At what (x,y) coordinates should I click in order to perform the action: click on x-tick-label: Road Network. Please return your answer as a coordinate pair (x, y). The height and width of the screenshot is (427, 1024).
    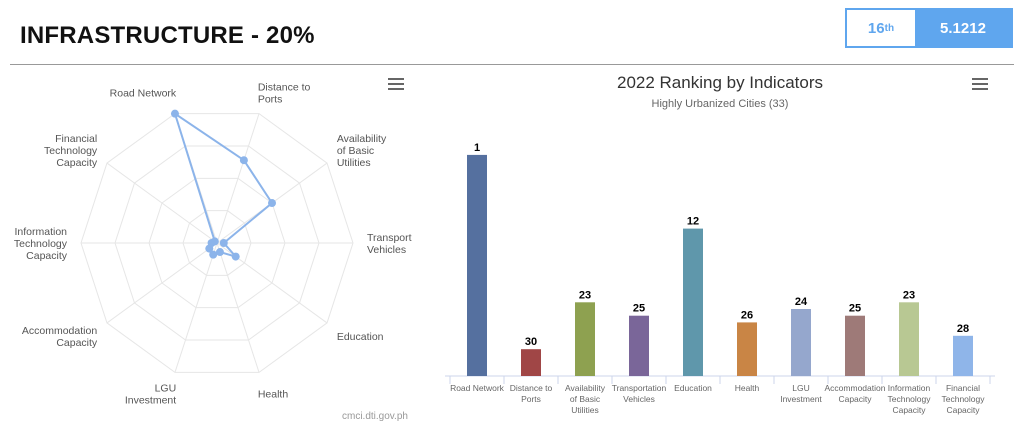
    Looking at the image, I should click on (477, 388).